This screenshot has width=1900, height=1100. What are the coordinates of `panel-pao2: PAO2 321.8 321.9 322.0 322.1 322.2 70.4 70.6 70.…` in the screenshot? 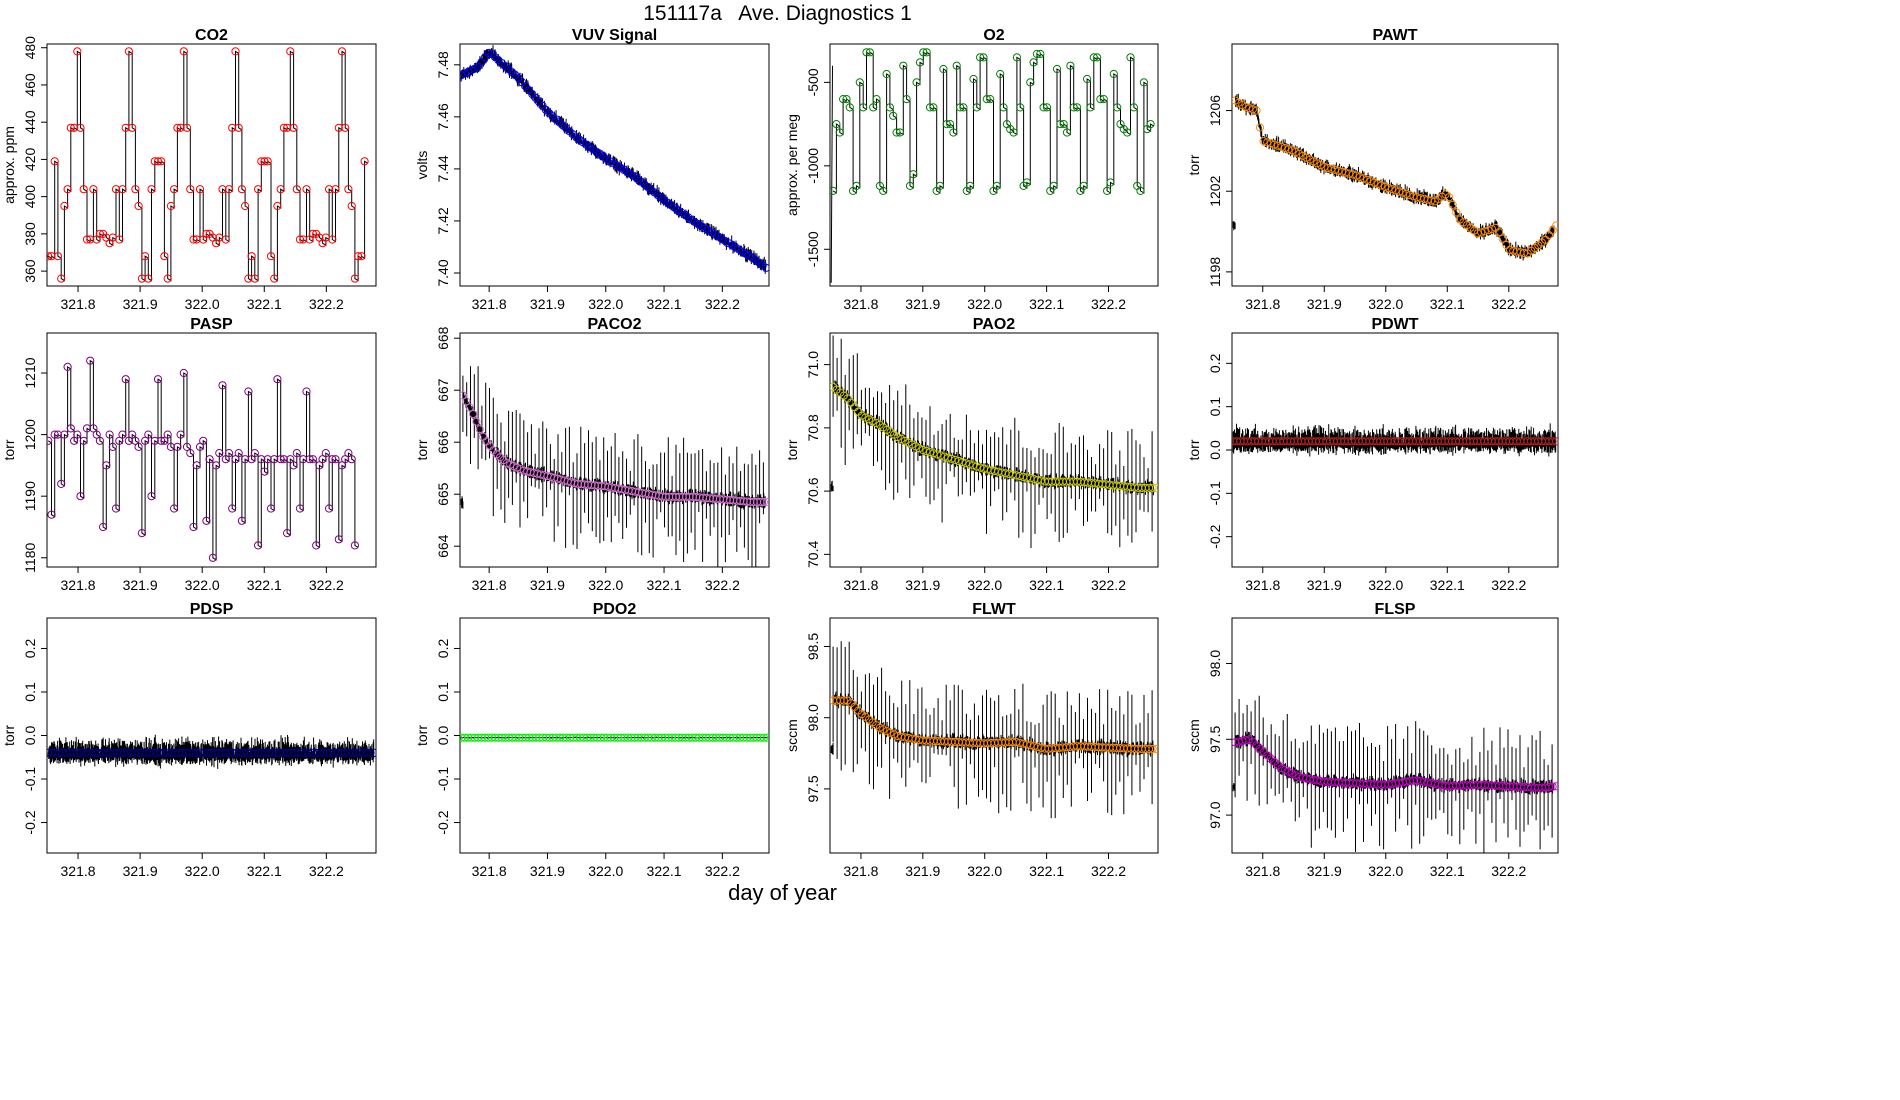 It's located at (971, 454).